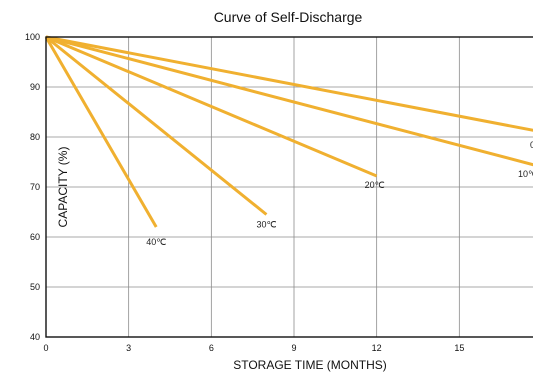 The image size is (533, 374). I want to click on series-label: 20℃, so click(375, 185).